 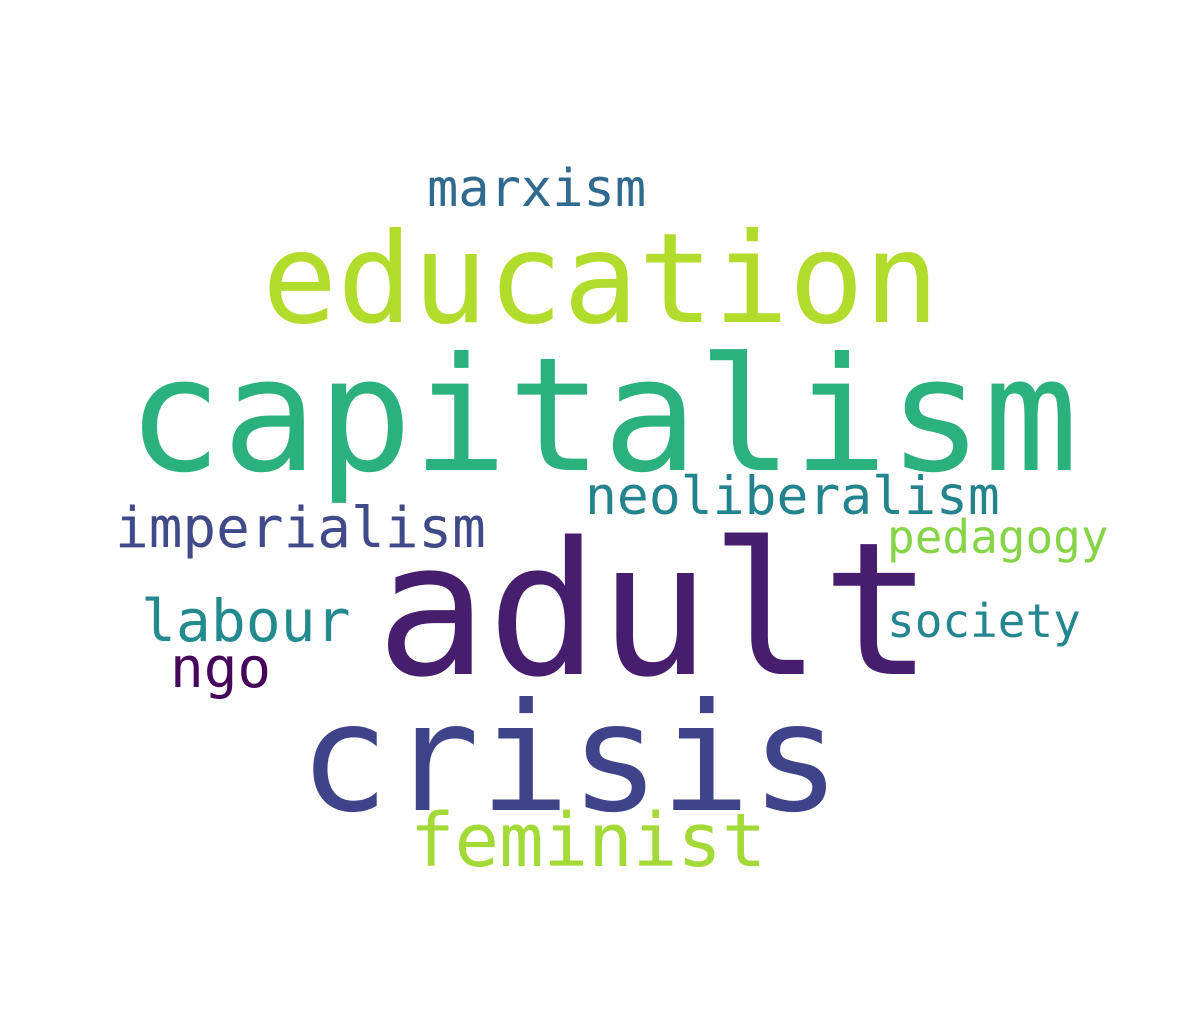 What do you see at coordinates (570, 759) in the screenshot?
I see `word-crisis: crisis` at bounding box center [570, 759].